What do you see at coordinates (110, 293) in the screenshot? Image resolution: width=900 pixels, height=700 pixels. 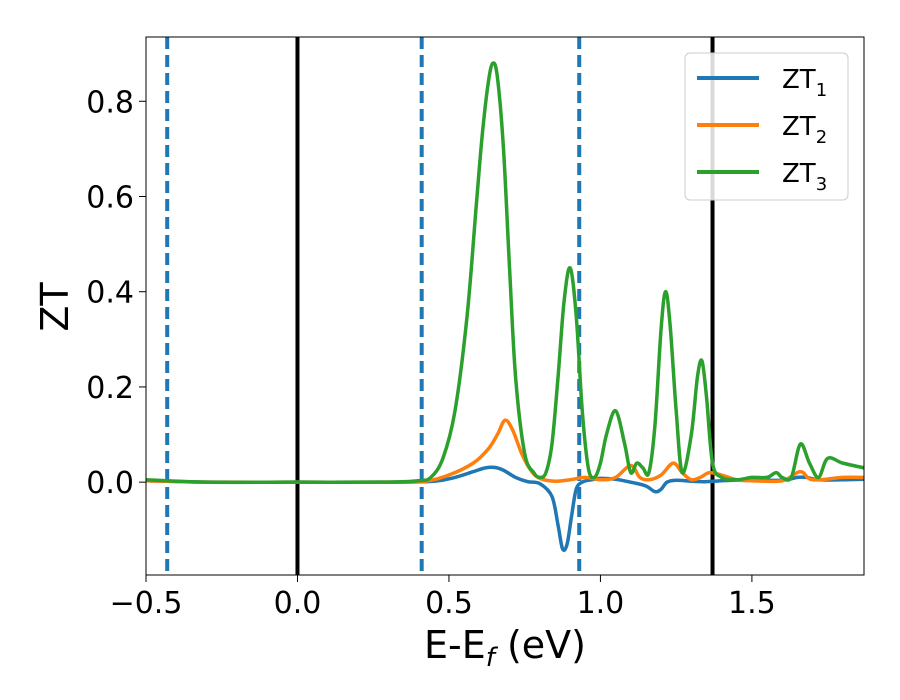 I see `y-tick-label: 0.4` at bounding box center [110, 293].